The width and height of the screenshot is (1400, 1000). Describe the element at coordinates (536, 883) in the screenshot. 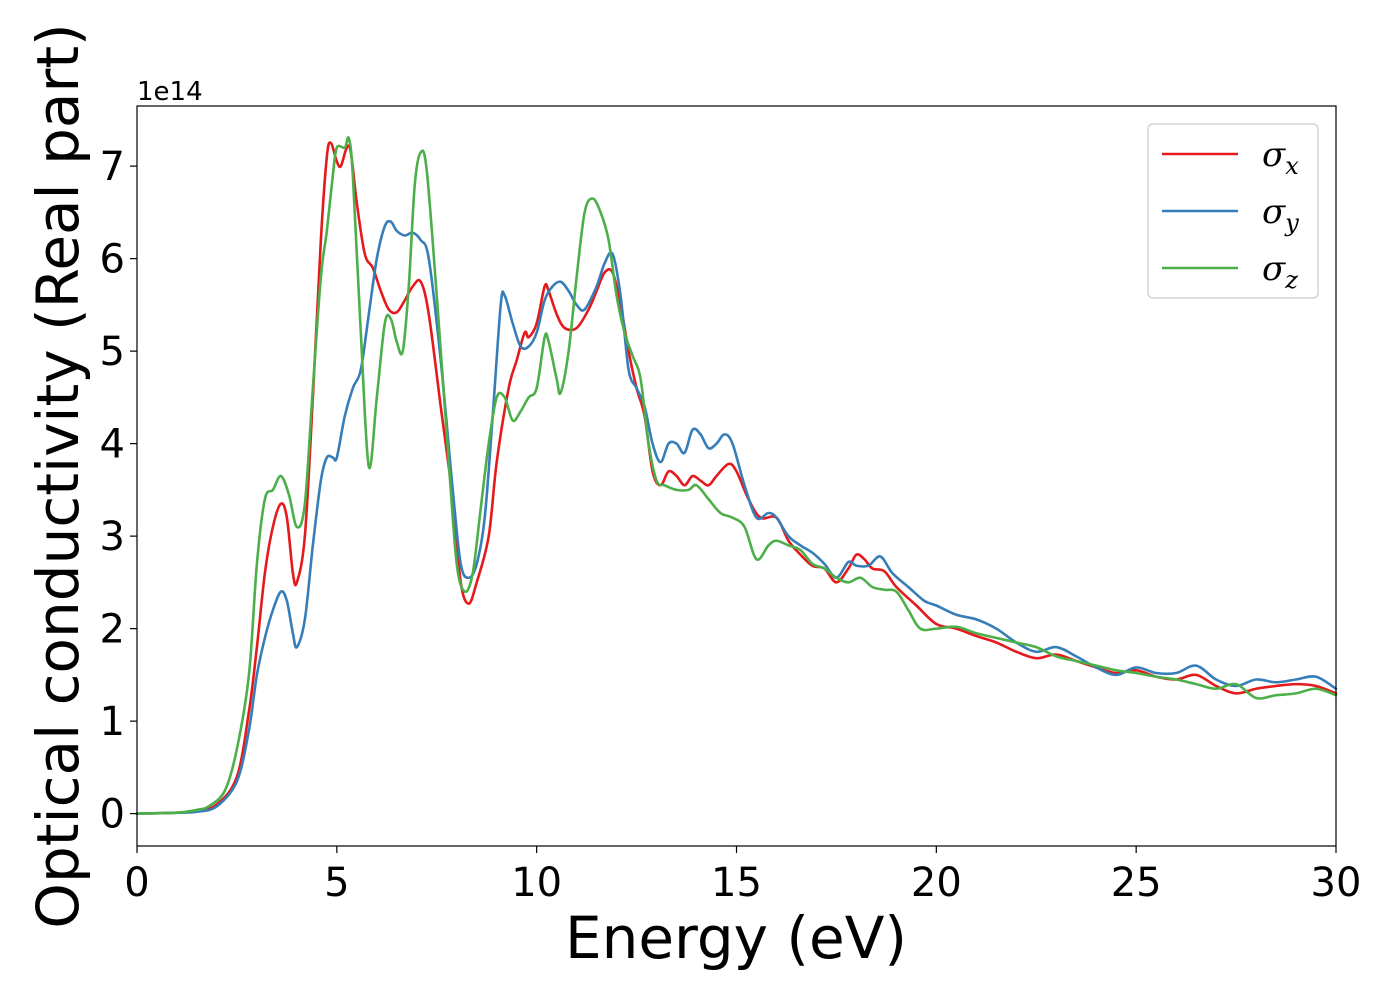

I see `x-tick-label: 10` at that location.